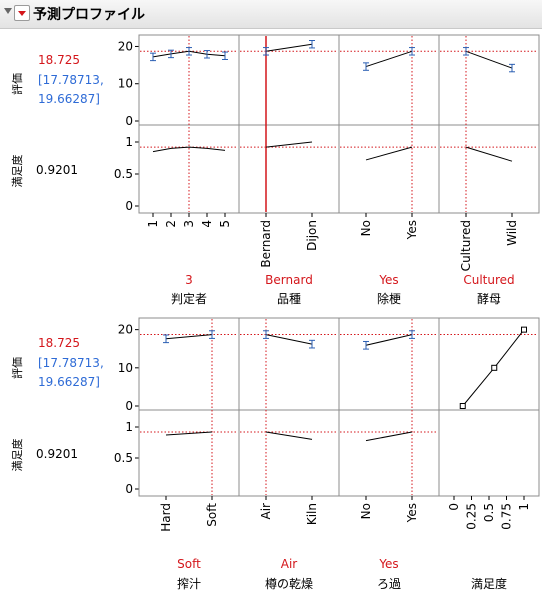 The height and width of the screenshot is (597, 542). Describe the element at coordinates (488, 280) in the screenshot. I see `factor-current-value: Cultured` at that location.